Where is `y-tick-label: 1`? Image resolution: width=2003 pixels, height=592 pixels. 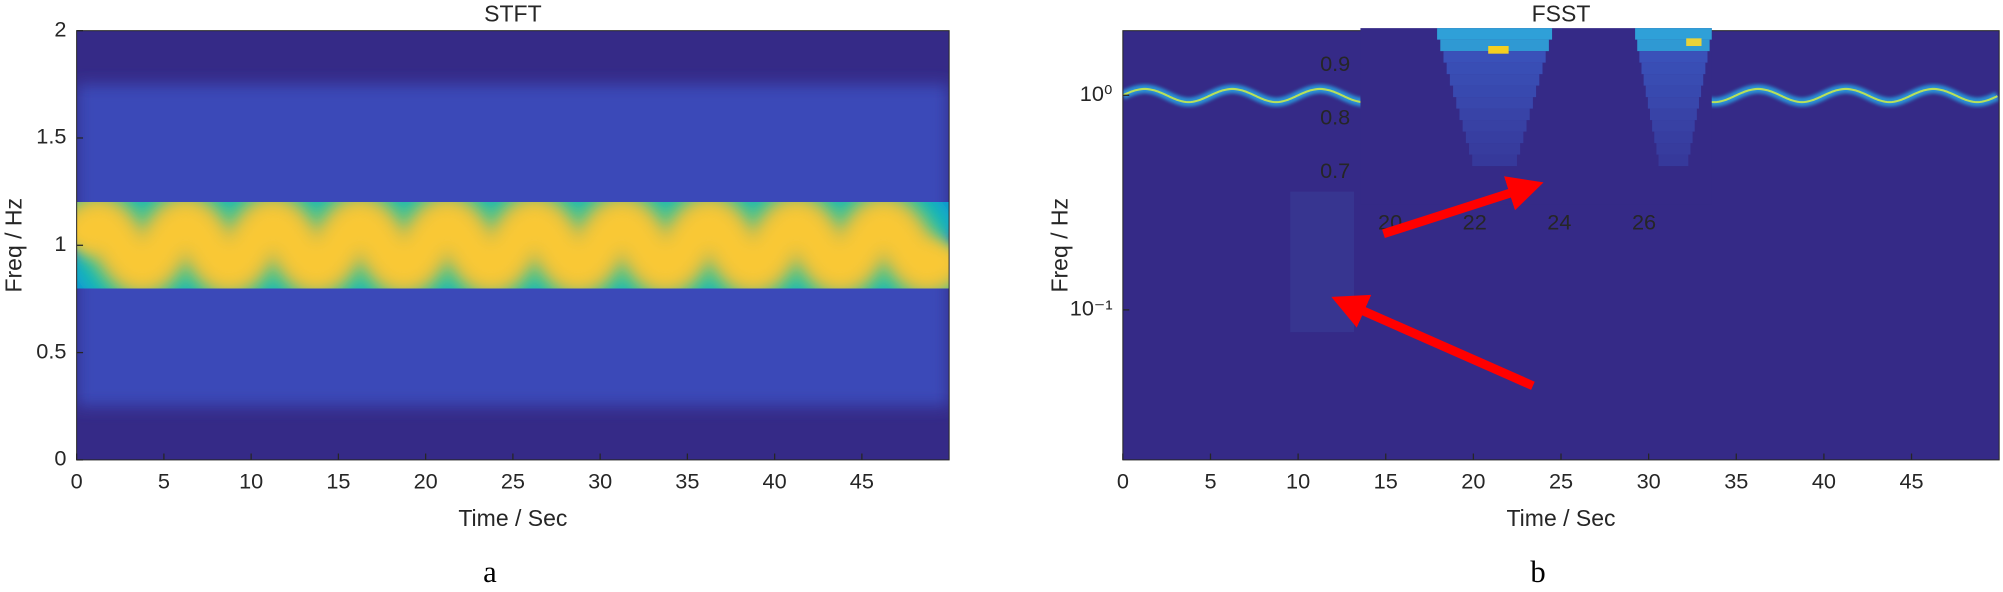 y-tick-label: 1 is located at coordinates (60, 243).